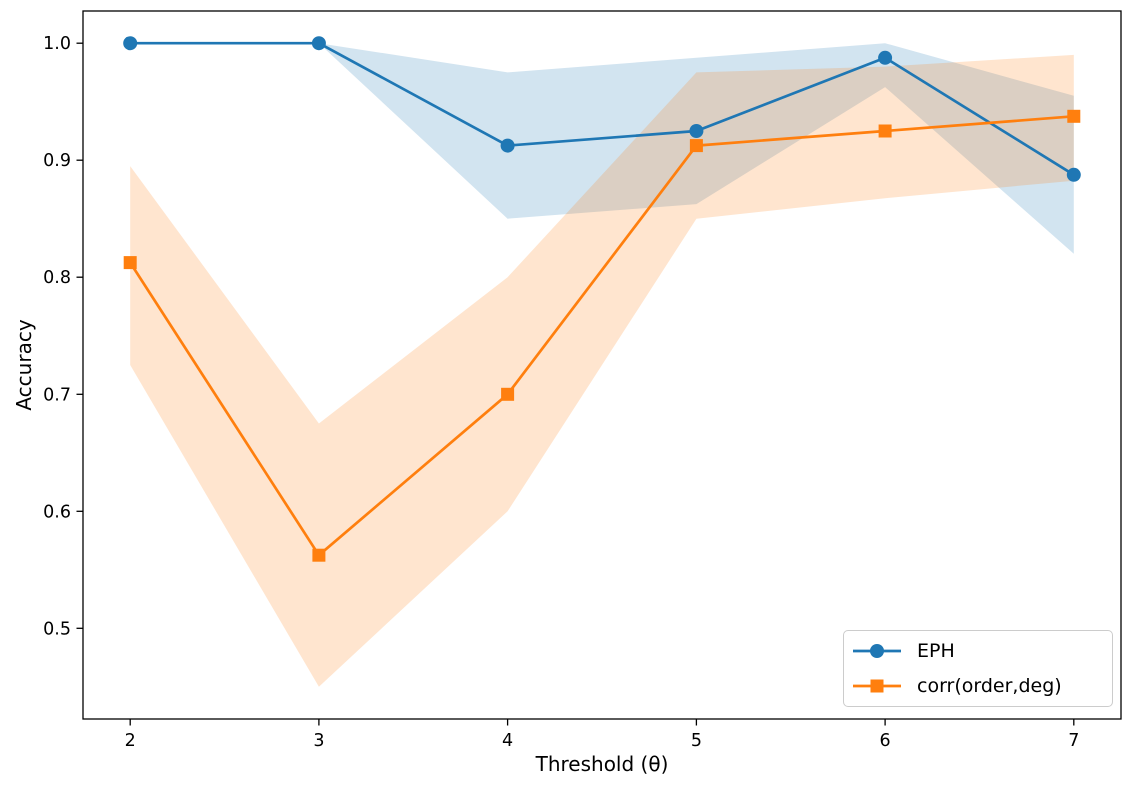 The width and height of the screenshot is (1133, 790). What do you see at coordinates (602, 109) in the screenshot?
I see `line-EPH` at bounding box center [602, 109].